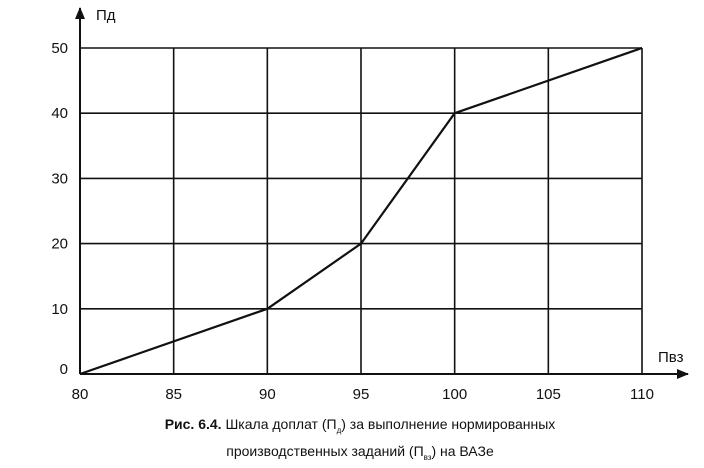  What do you see at coordinates (80, 394) in the screenshot?
I see `x-tick-label: 80` at bounding box center [80, 394].